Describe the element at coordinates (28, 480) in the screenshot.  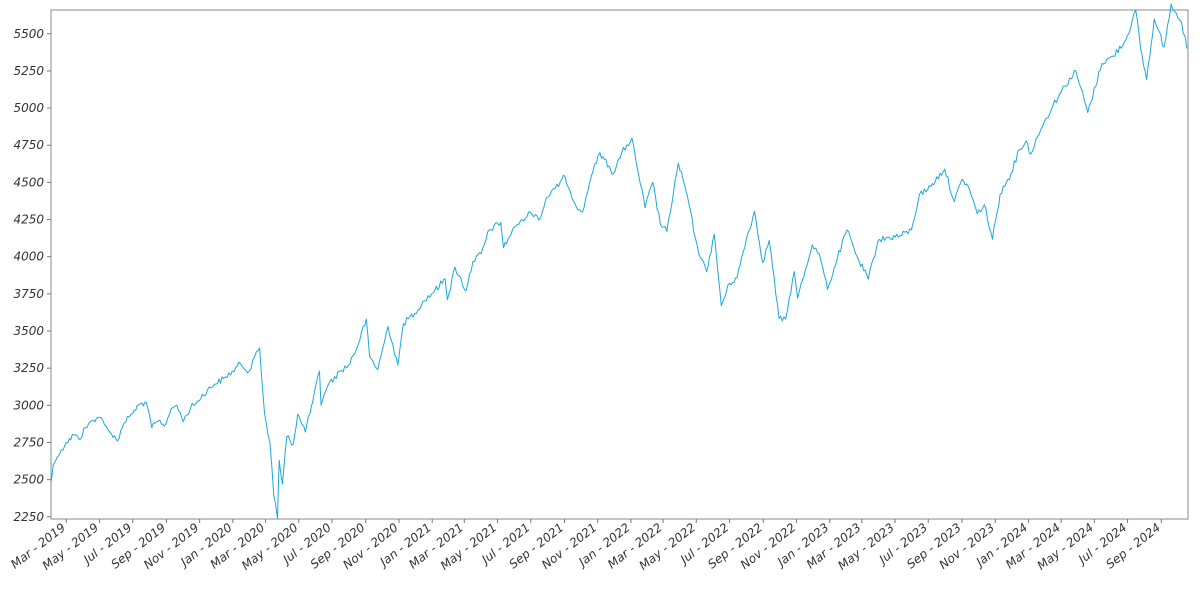
I see `y-tick-label: 2500` at that location.